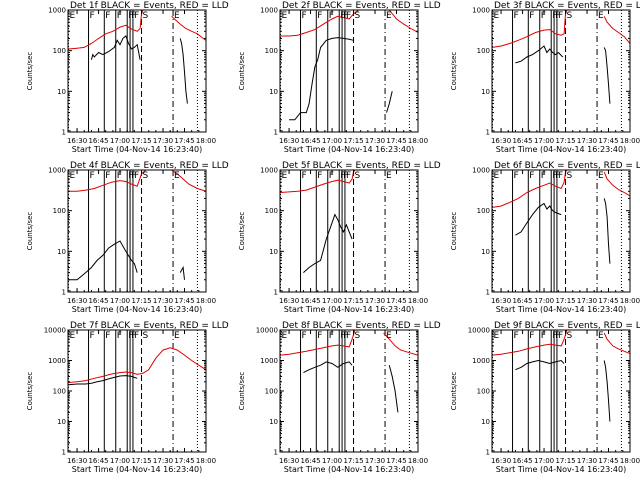 The height and width of the screenshot is (480, 640). What do you see at coordinates (361, 326) in the screenshot?
I see `panel-title: Det 8f BLACK = Events, RED = LLD` at bounding box center [361, 326].